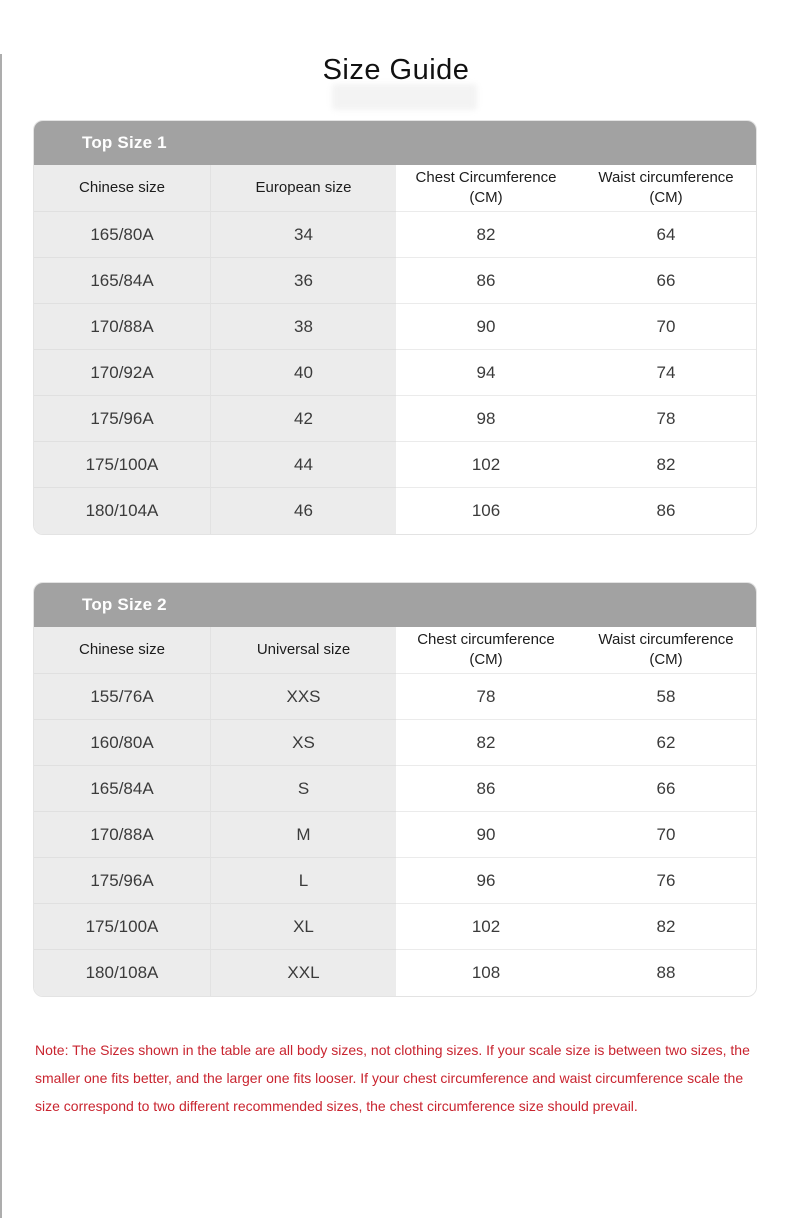  I want to click on table-cell: 62, so click(666, 743).